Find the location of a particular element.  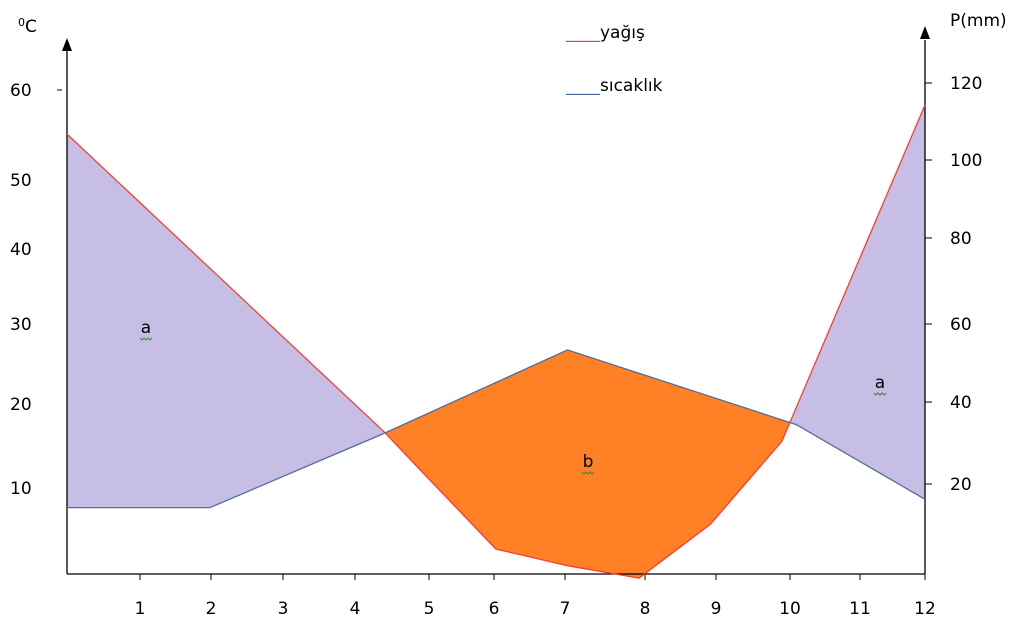

legend-label-sicaklik: sıcaklık is located at coordinates (631, 86).